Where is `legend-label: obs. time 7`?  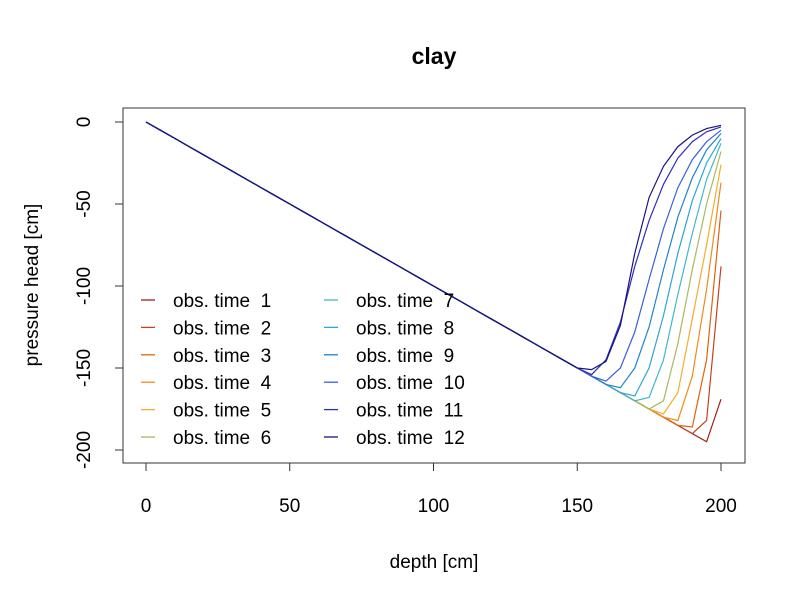 legend-label: obs. time 7 is located at coordinates (405, 301).